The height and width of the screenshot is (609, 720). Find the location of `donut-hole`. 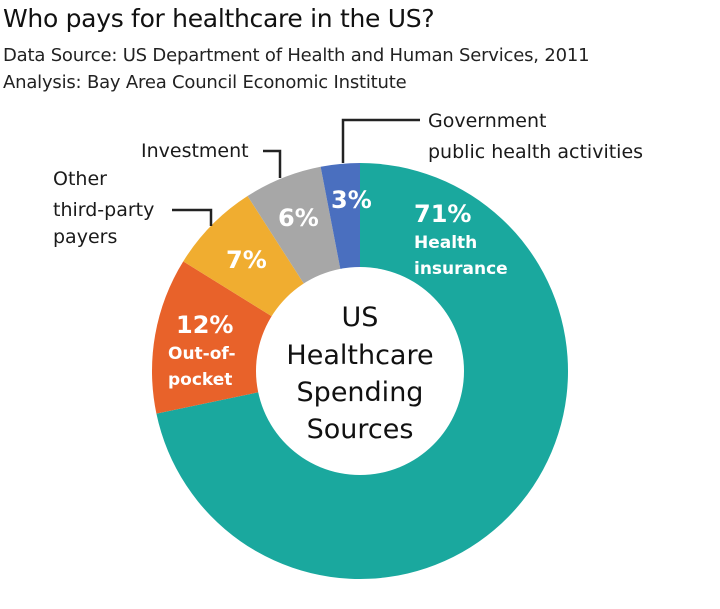

donut-hole is located at coordinates (360, 371).